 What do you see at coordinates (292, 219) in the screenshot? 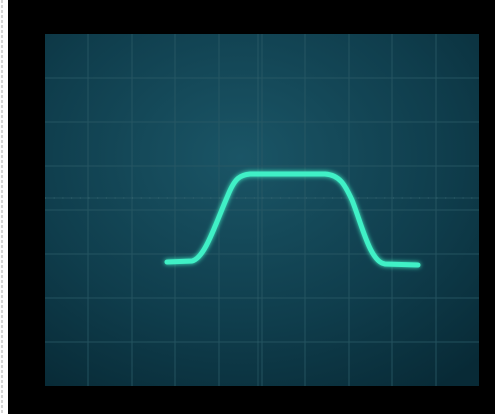
I see `waveform` at bounding box center [292, 219].